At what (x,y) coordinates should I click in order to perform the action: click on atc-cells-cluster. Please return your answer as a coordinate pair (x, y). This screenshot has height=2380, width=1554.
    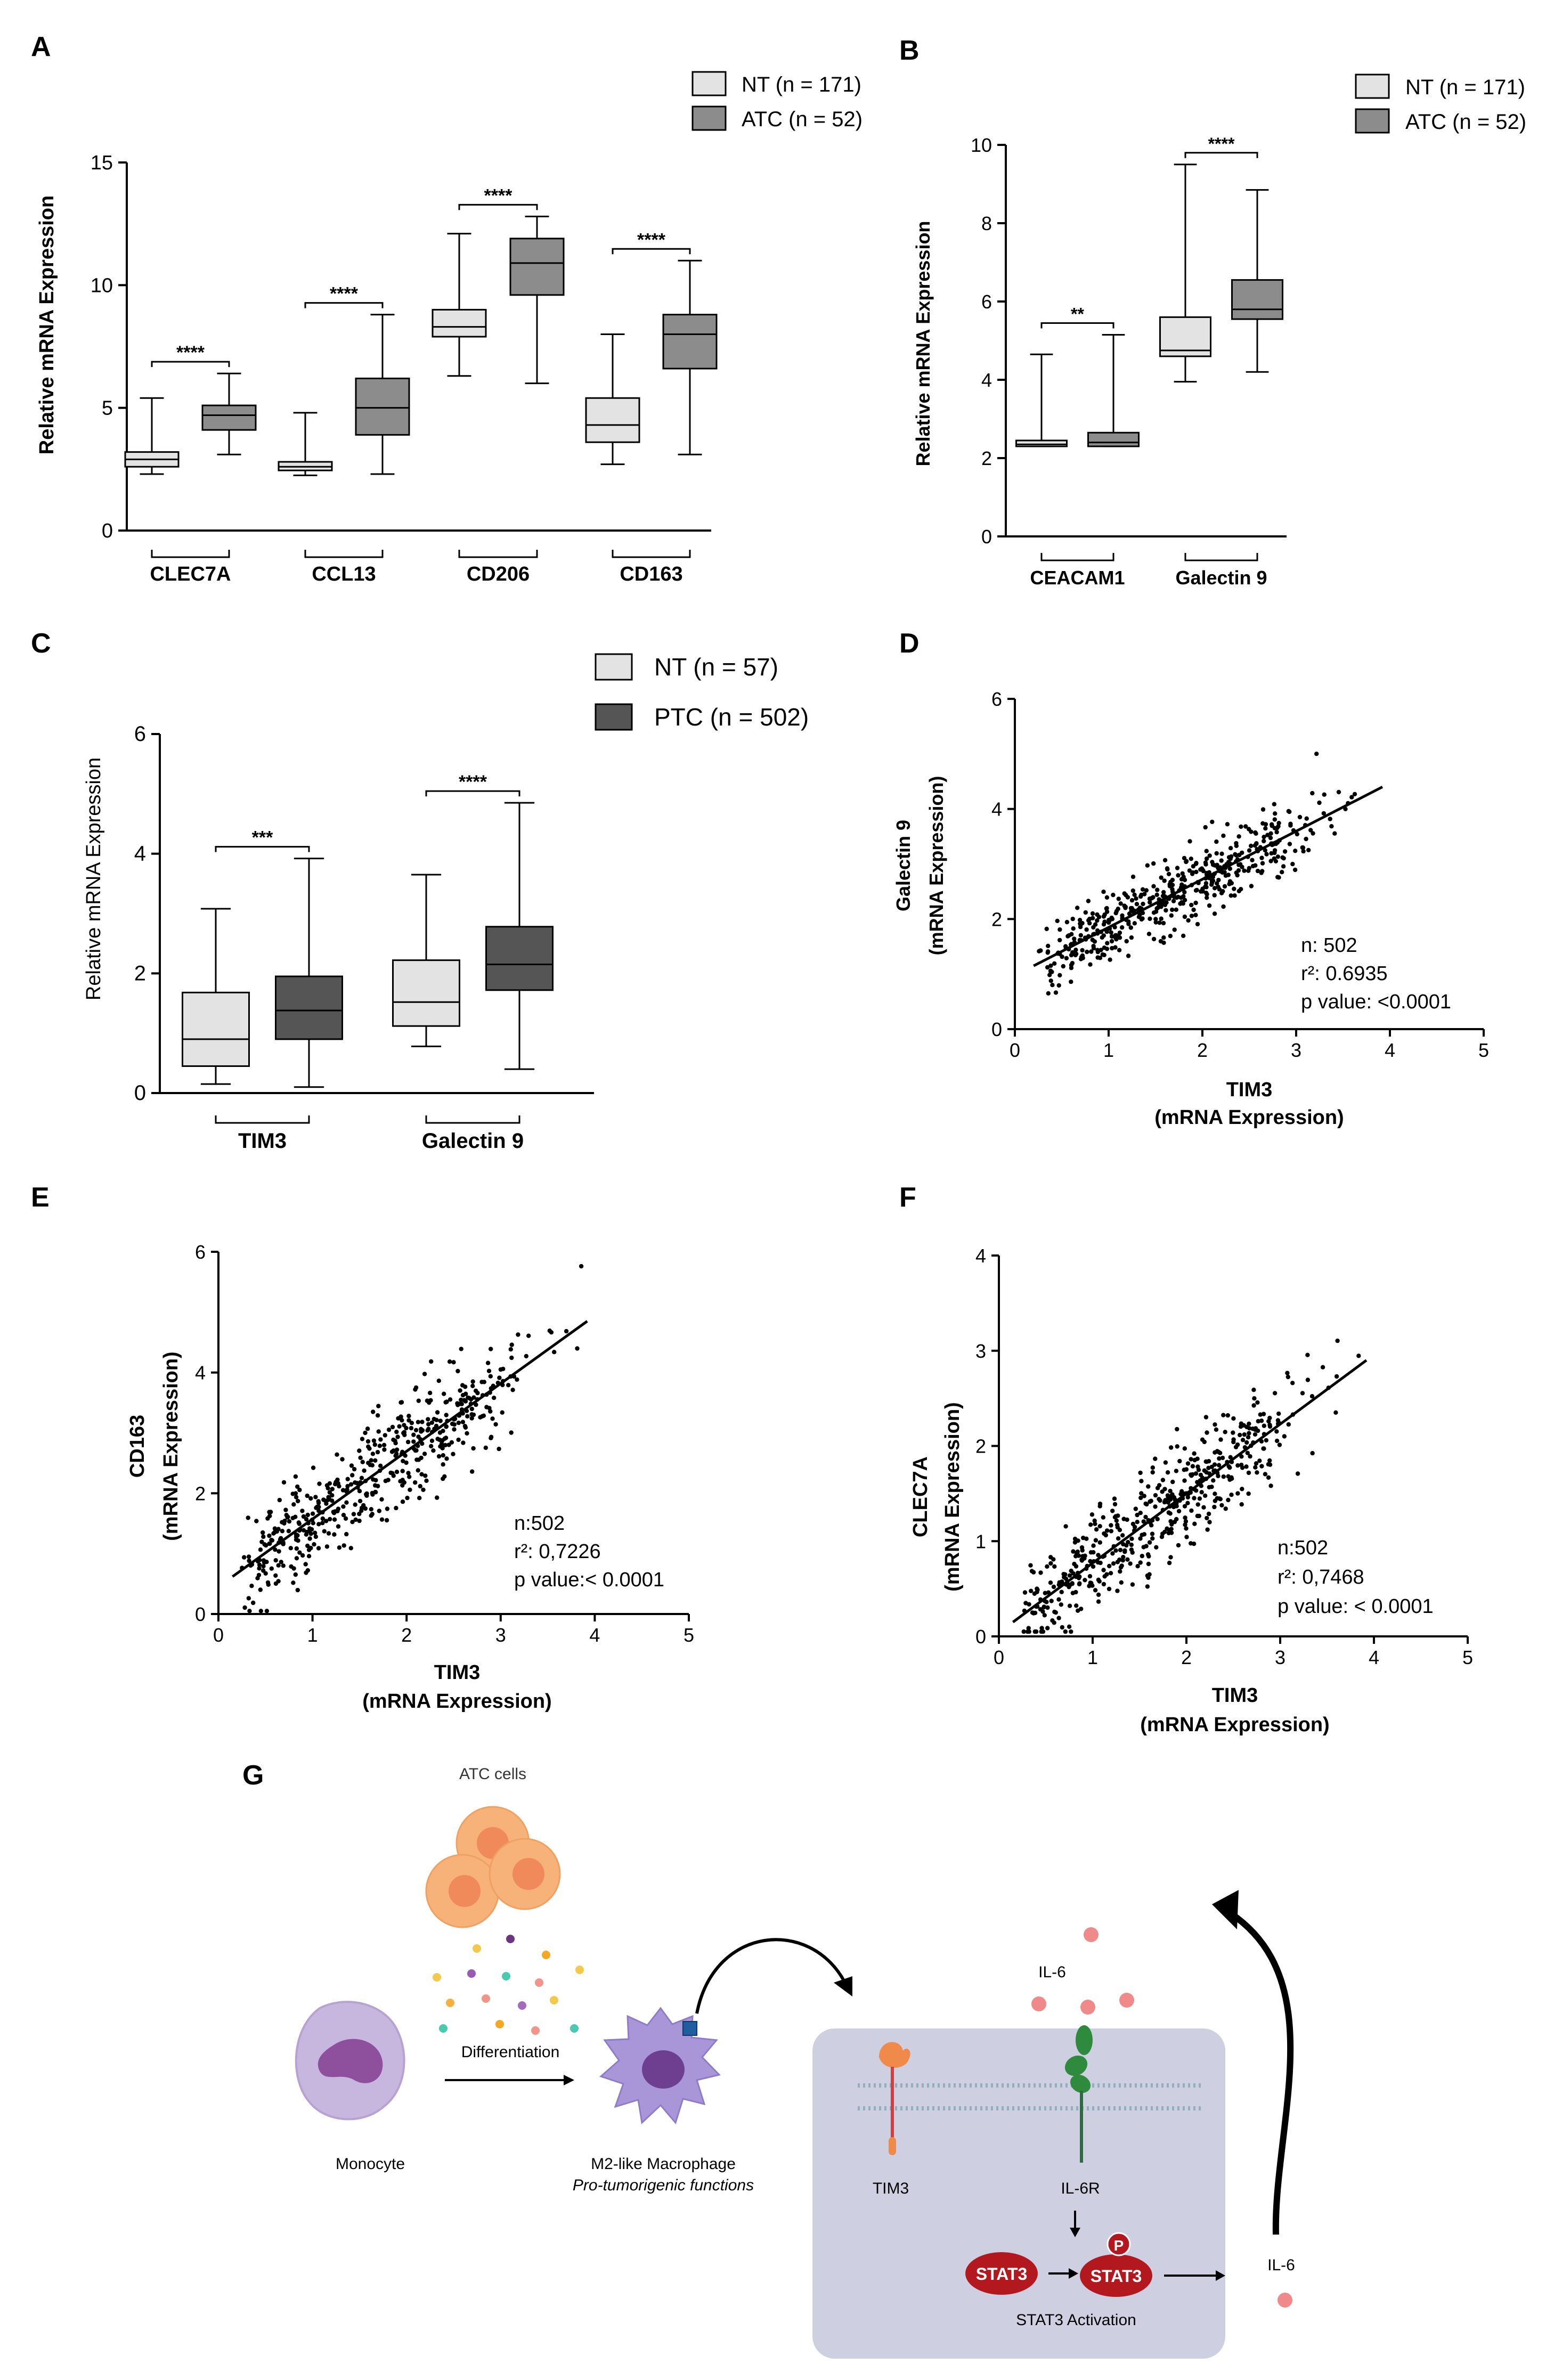
    Looking at the image, I should click on (493, 1867).